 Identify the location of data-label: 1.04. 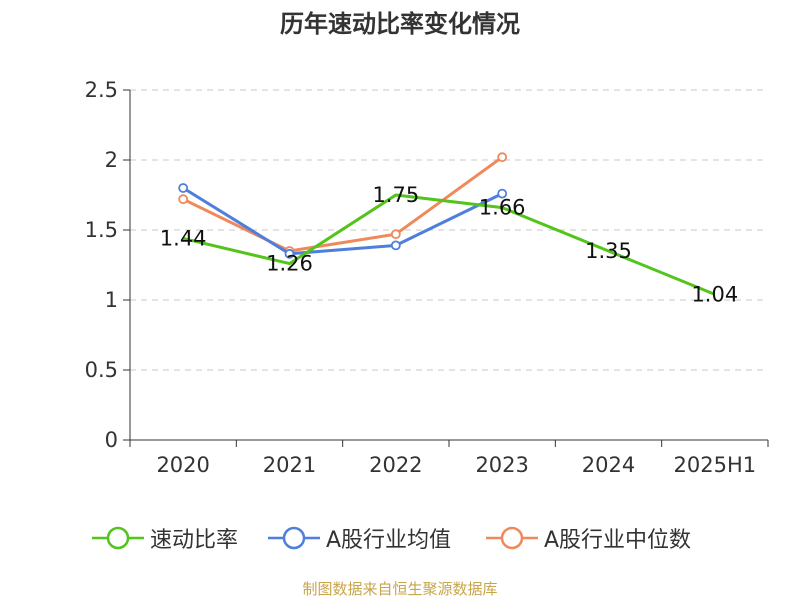
(714, 294).